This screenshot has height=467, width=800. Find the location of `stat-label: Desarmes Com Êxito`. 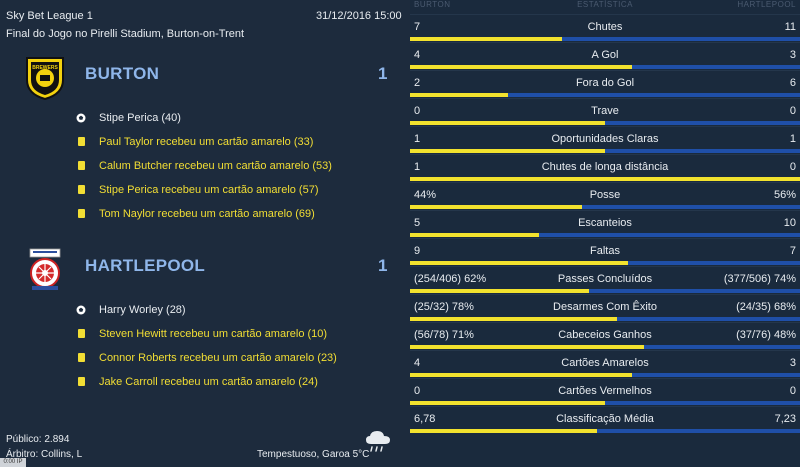

stat-label: Desarmes Com Êxito is located at coordinates (605, 307).